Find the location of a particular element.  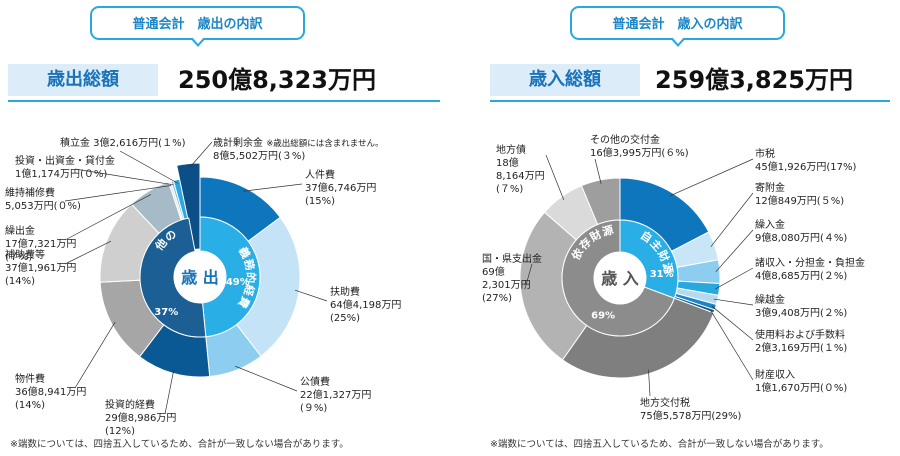

revenue-label-6: 財産収入 1億1,670万円(０%) is located at coordinates (801, 381).